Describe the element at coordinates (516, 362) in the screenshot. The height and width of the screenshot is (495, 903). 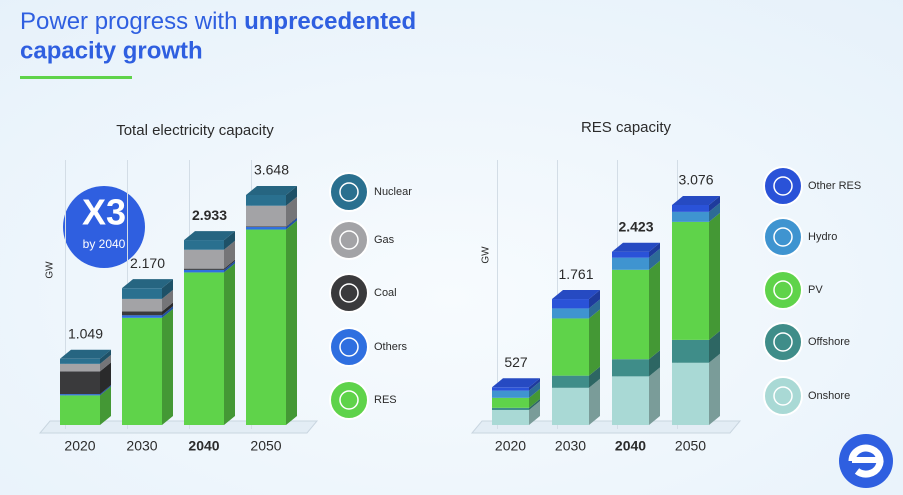
I see `total-label: 527` at that location.